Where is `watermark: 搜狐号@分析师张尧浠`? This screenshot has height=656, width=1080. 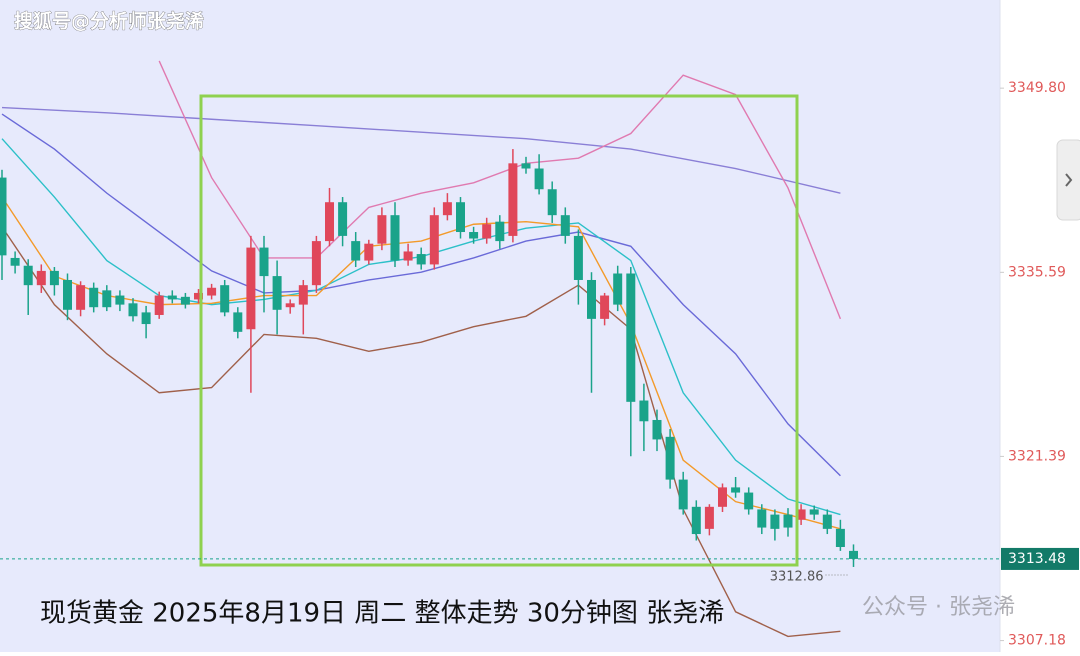
watermark: 搜狐号@分析师张尧浠 is located at coordinates (109, 21).